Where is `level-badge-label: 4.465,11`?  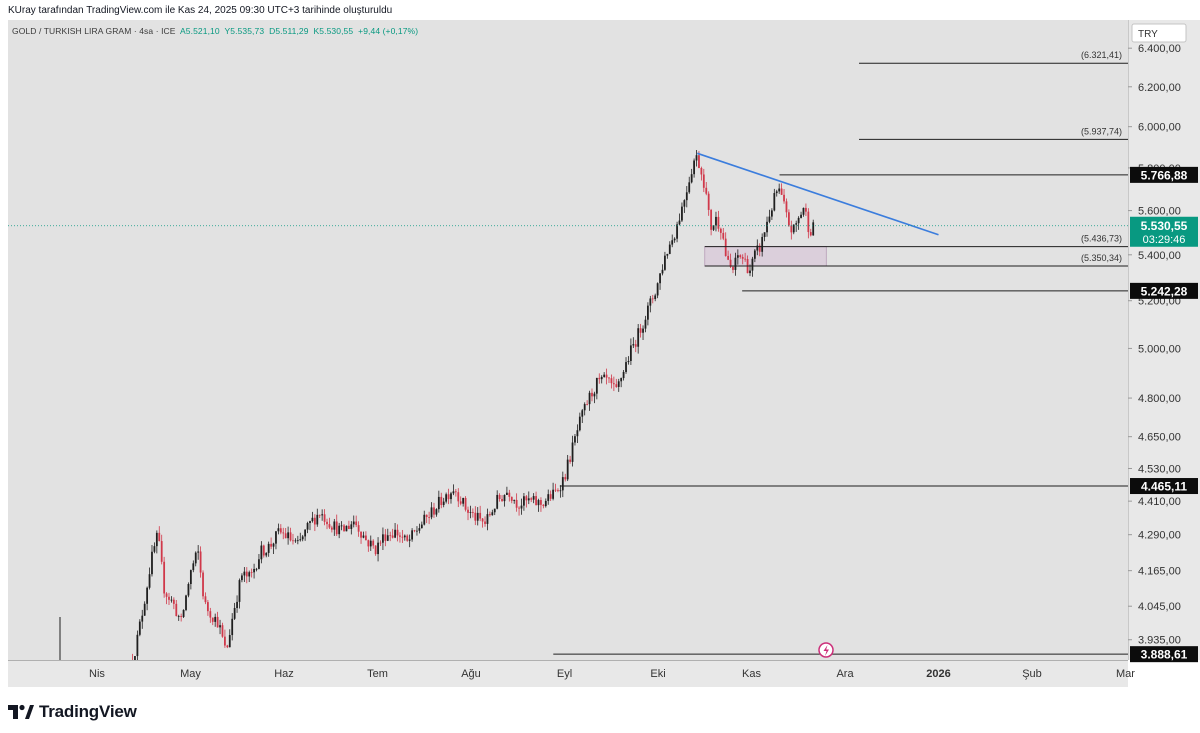 level-badge-label: 4.465,11 is located at coordinates (1164, 487).